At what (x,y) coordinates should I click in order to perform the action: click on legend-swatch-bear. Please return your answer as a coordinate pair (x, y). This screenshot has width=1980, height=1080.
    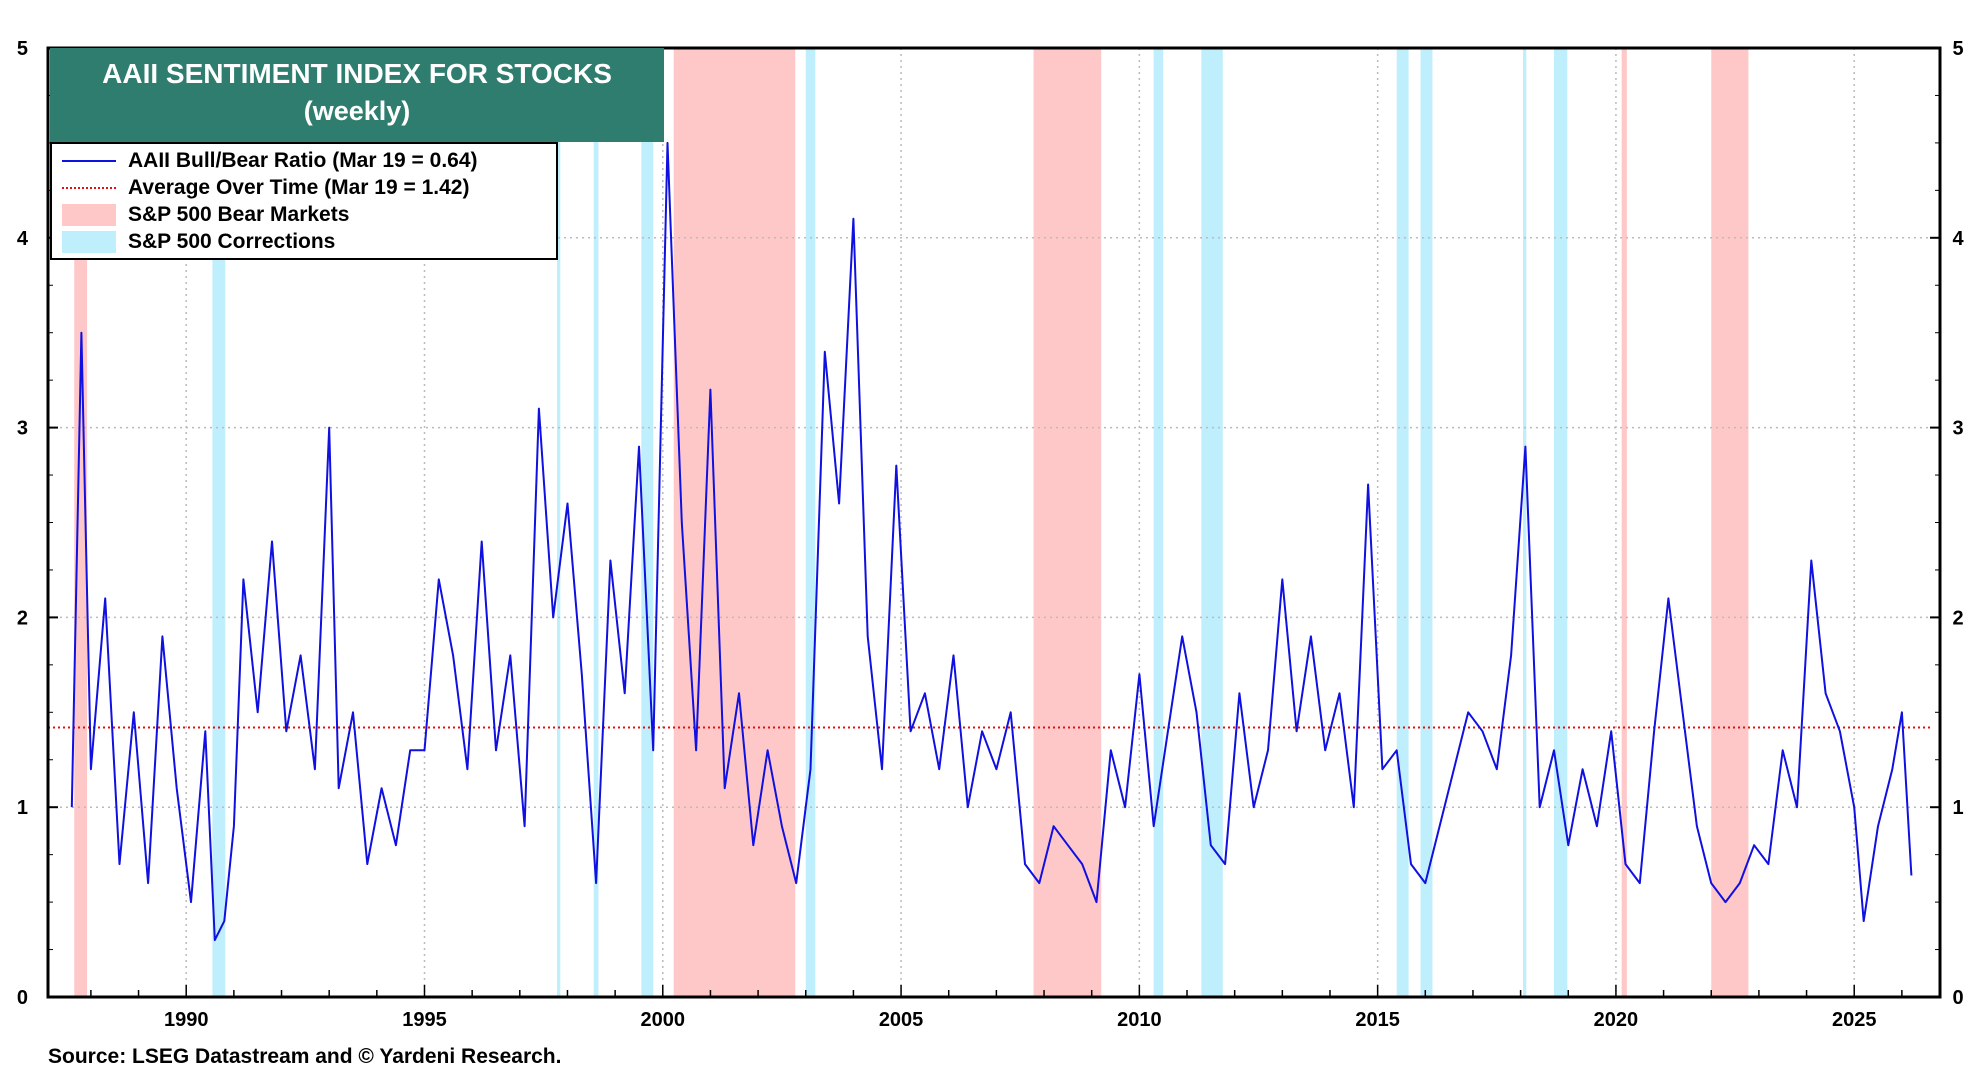
    Looking at the image, I should click on (89, 215).